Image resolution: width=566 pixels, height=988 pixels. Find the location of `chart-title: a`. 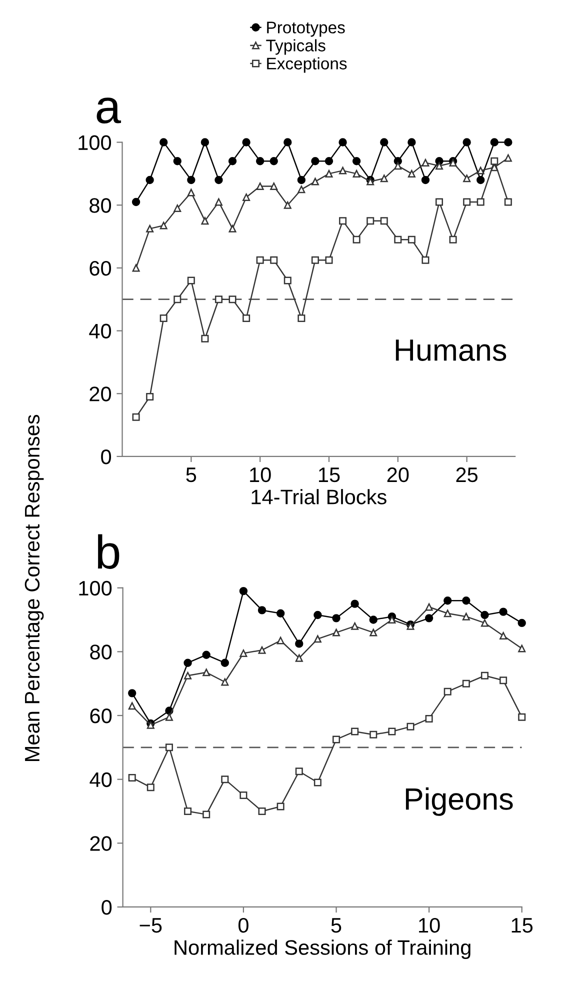

chart-title: a is located at coordinates (109, 111).